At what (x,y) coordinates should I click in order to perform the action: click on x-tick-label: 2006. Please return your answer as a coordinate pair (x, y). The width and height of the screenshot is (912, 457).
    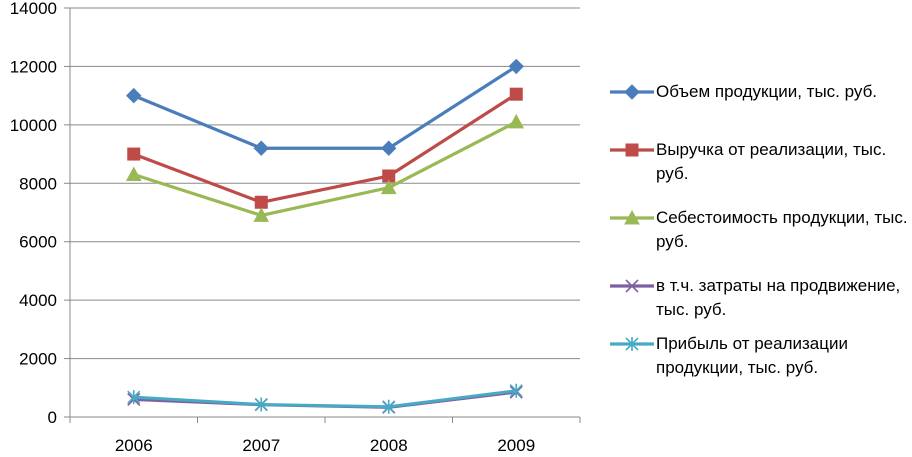
    Looking at the image, I should click on (134, 445).